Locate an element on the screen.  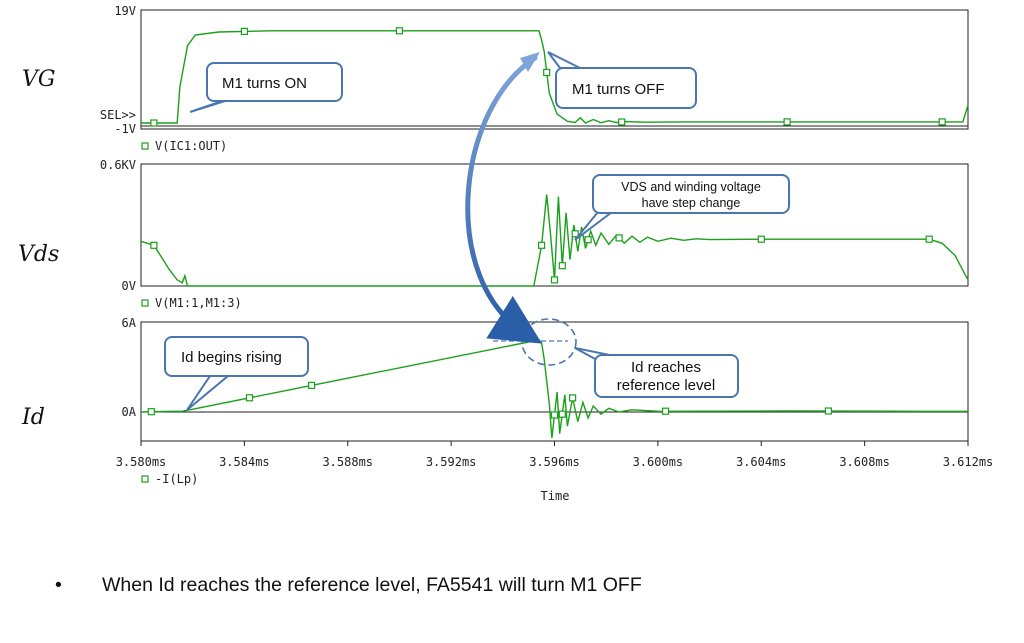
id-ytop-label: 6A is located at coordinates (129, 323).